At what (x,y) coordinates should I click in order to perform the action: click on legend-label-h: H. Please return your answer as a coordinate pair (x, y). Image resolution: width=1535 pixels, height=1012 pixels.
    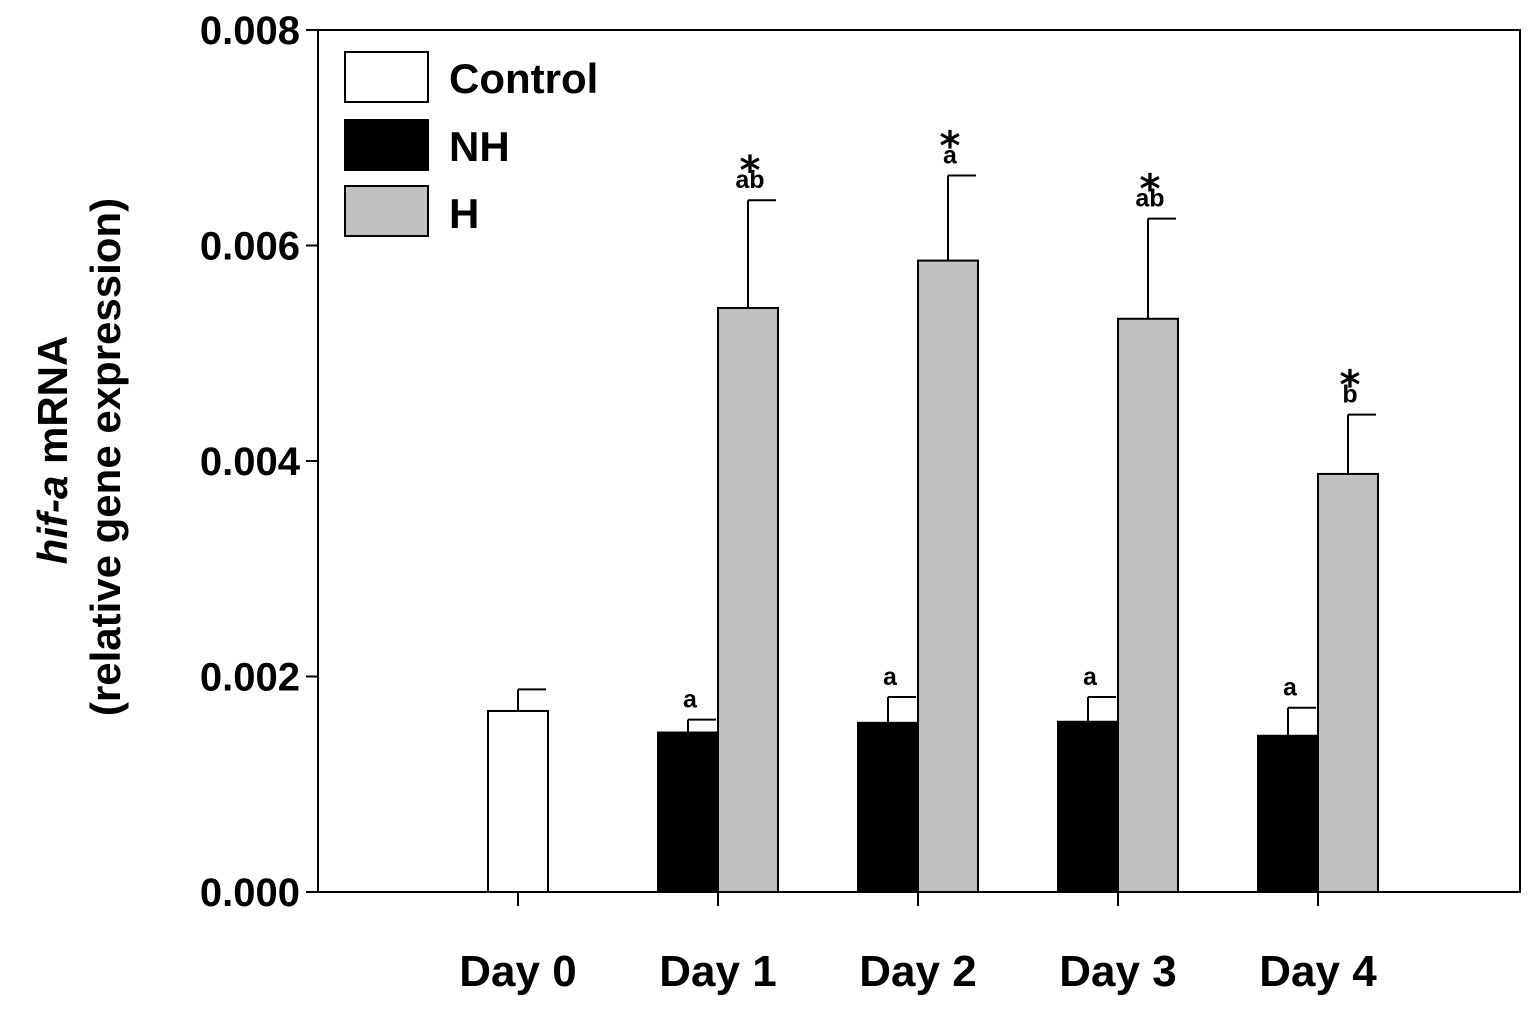
    Looking at the image, I should click on (464, 213).